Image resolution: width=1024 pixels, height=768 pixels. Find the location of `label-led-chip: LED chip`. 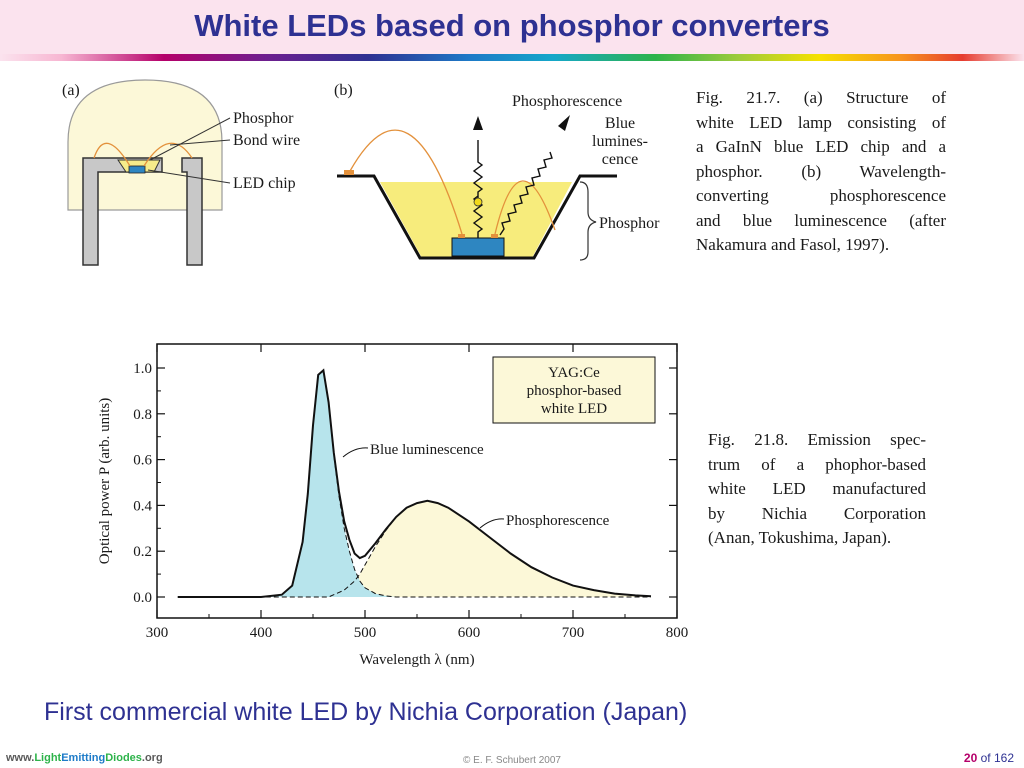

label-led-chip: LED chip is located at coordinates (264, 183).